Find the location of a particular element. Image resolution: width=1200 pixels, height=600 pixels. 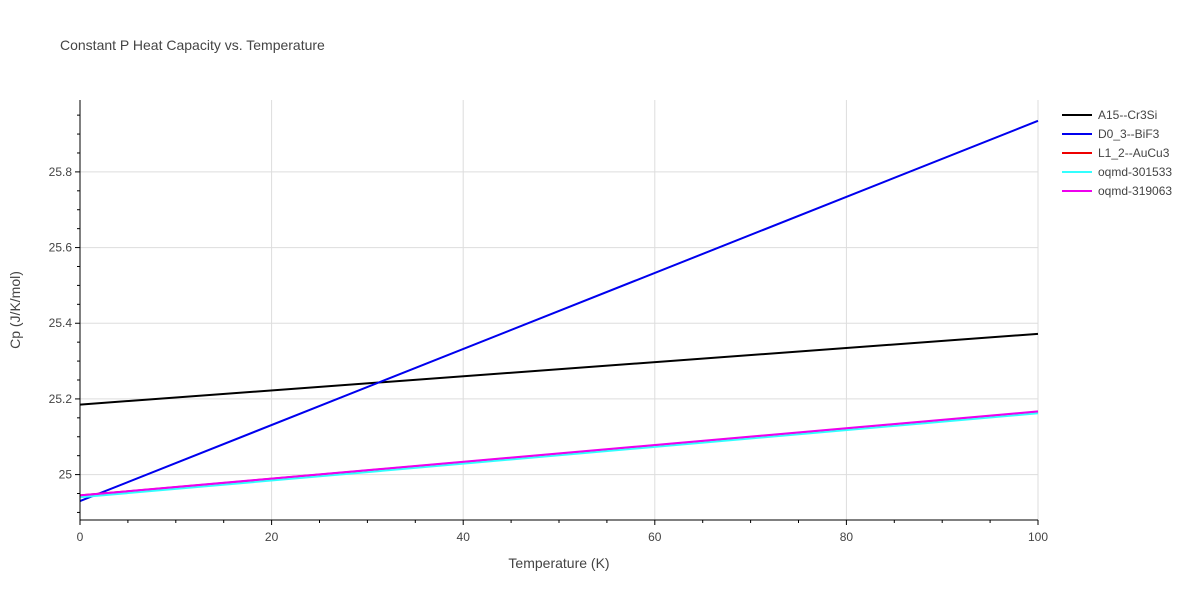

x-tick-label: 60 is located at coordinates (655, 537).